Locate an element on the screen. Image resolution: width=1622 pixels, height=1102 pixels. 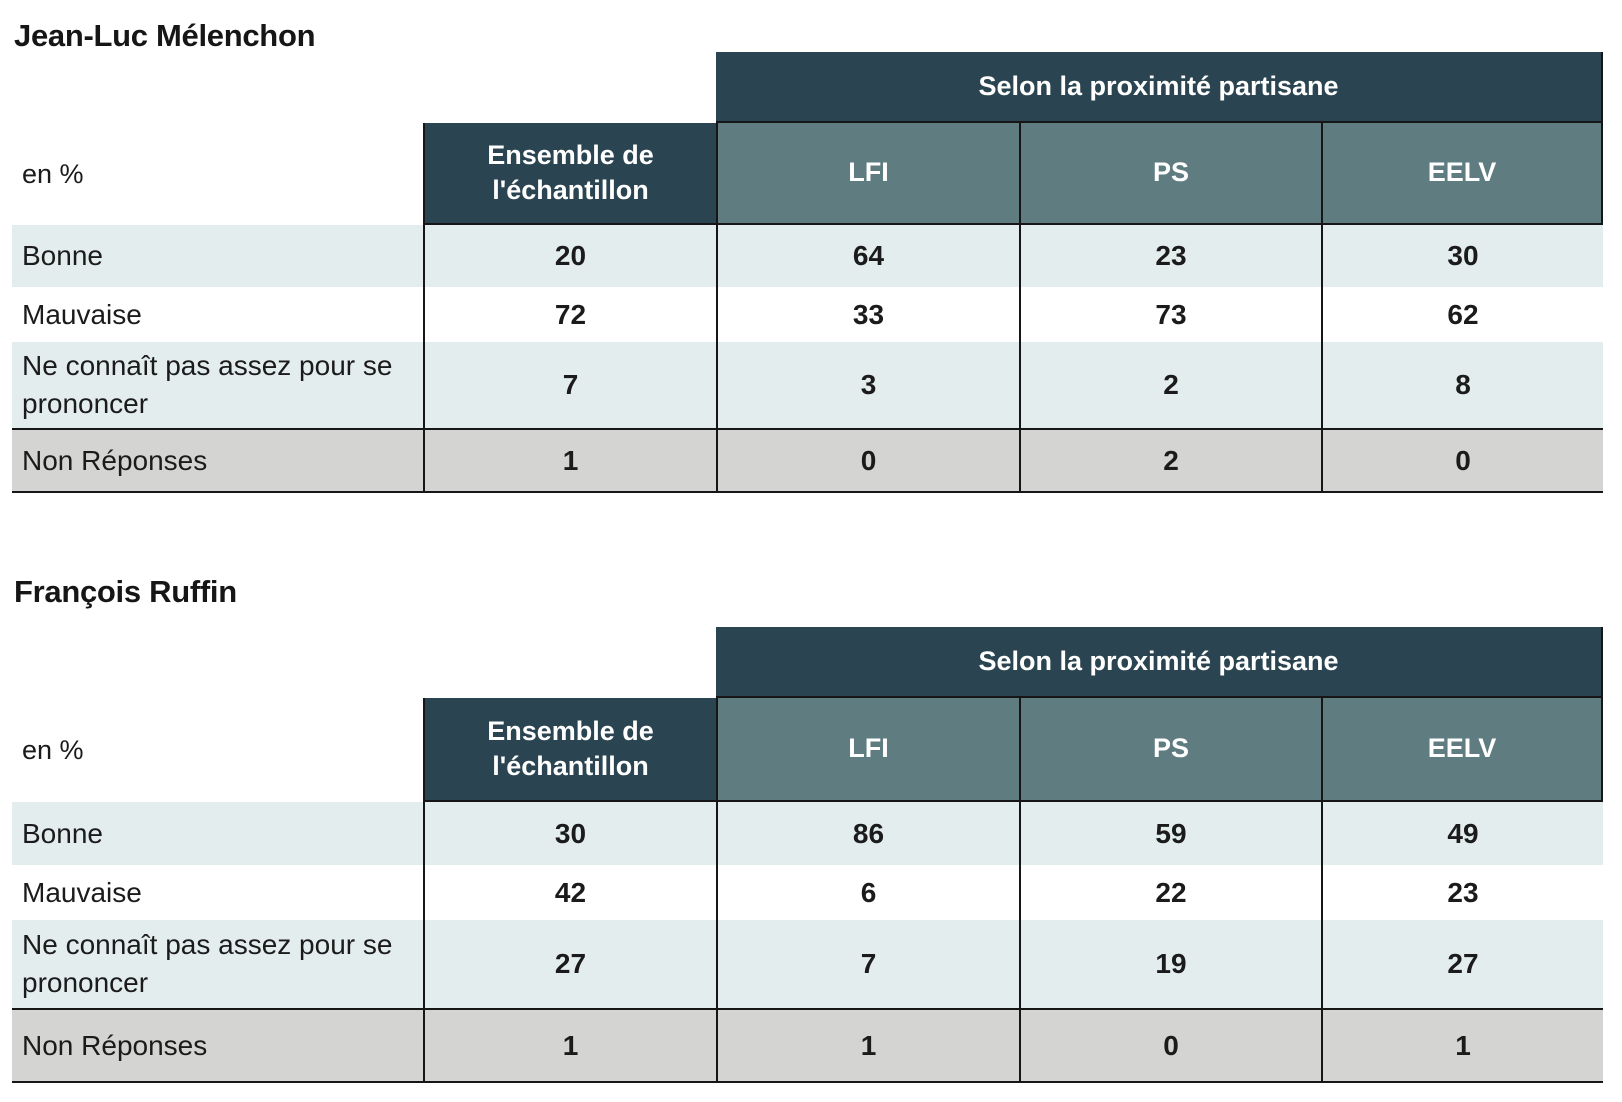
value-cell: 33 is located at coordinates (867, 314).